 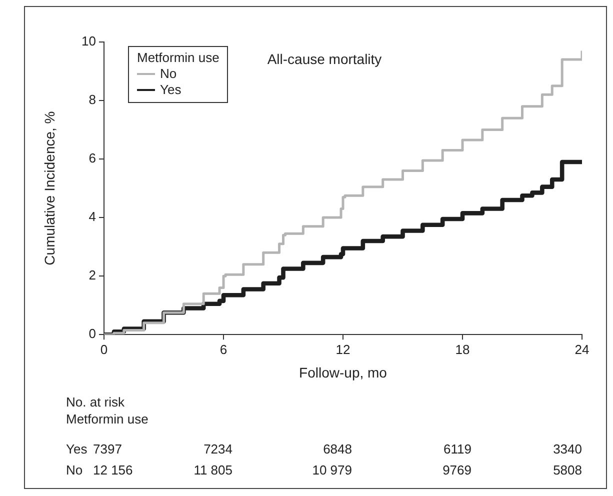 What do you see at coordinates (92, 334) in the screenshot?
I see `y-tick-label: 0` at bounding box center [92, 334].